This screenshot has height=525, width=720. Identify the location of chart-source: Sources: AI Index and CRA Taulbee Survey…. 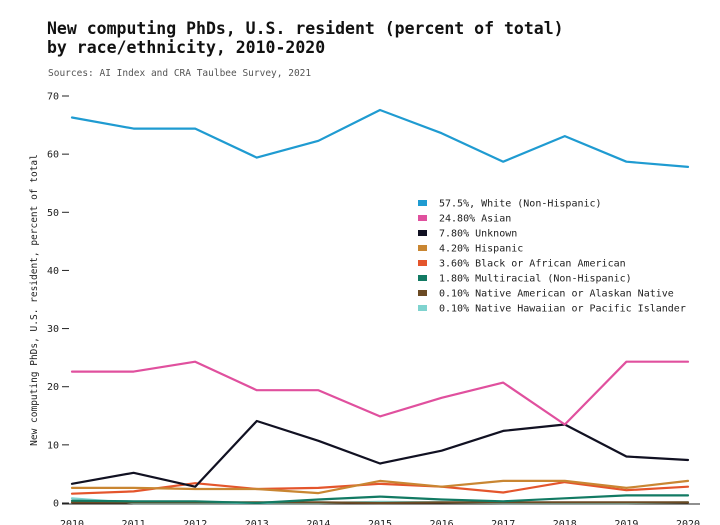
(180, 73).